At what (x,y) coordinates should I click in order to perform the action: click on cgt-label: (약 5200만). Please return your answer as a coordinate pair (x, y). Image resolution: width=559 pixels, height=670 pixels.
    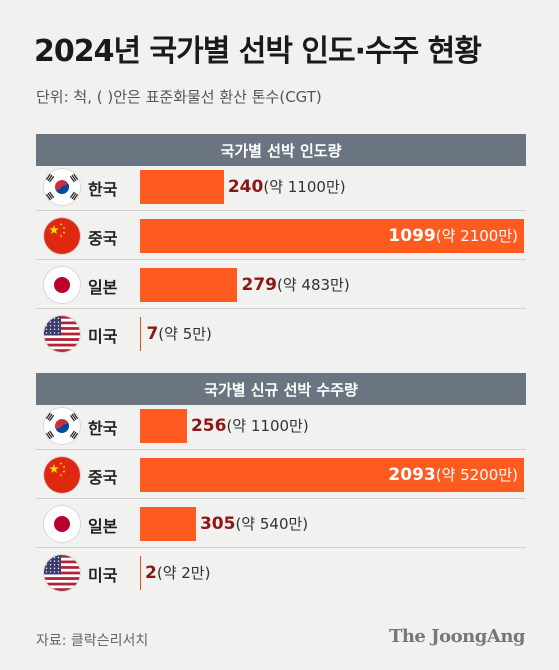
    Looking at the image, I should click on (476, 475).